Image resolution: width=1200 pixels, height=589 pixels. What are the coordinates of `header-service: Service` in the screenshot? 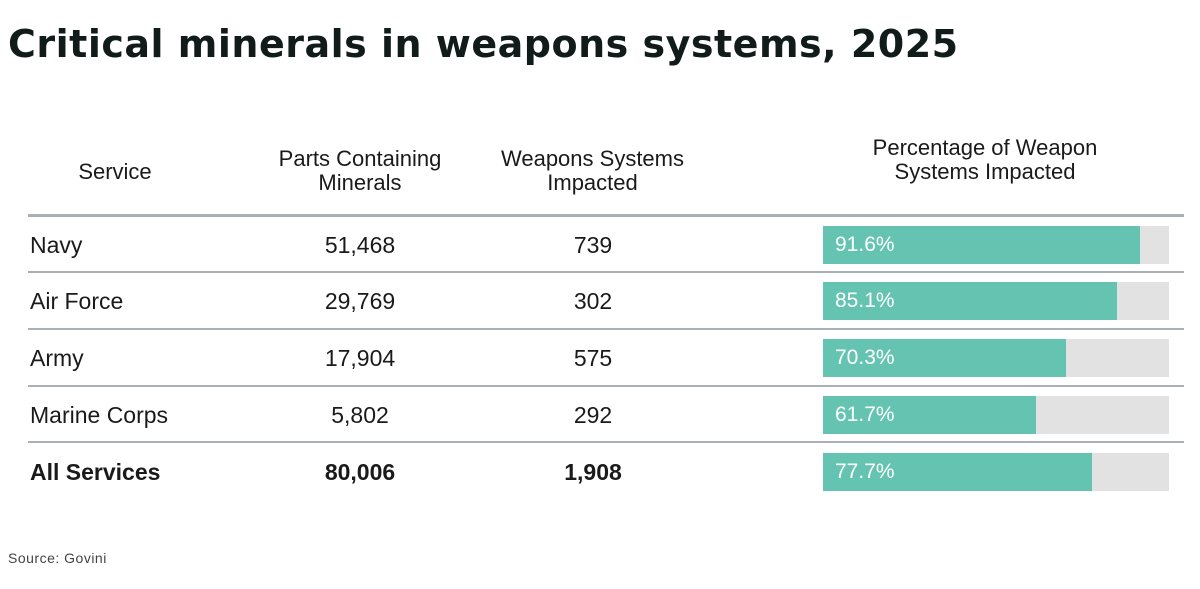 It's located at (115, 171).